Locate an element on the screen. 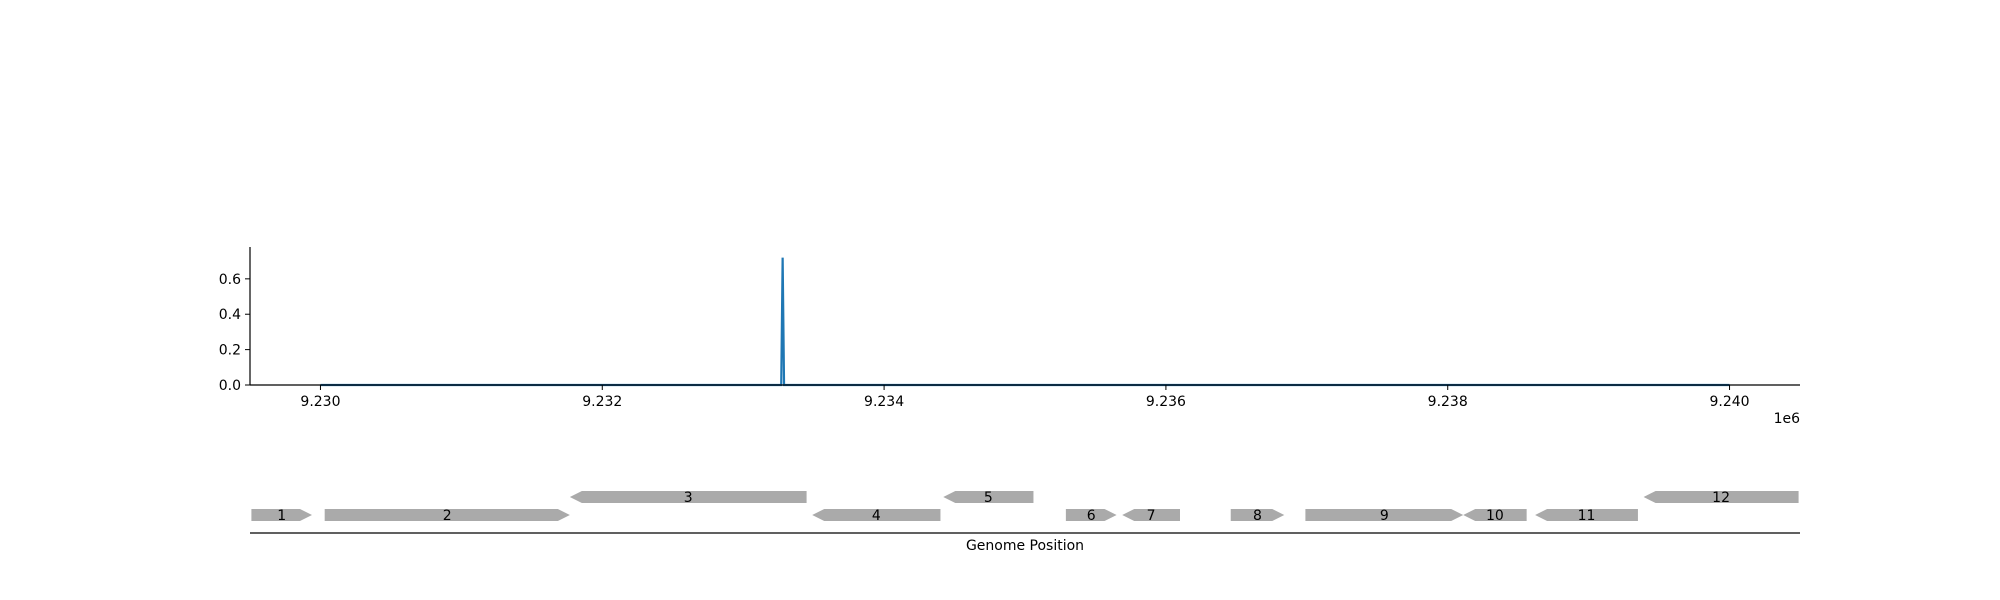 This screenshot has width=2000, height=600. gene-12: 12 is located at coordinates (1721, 498).